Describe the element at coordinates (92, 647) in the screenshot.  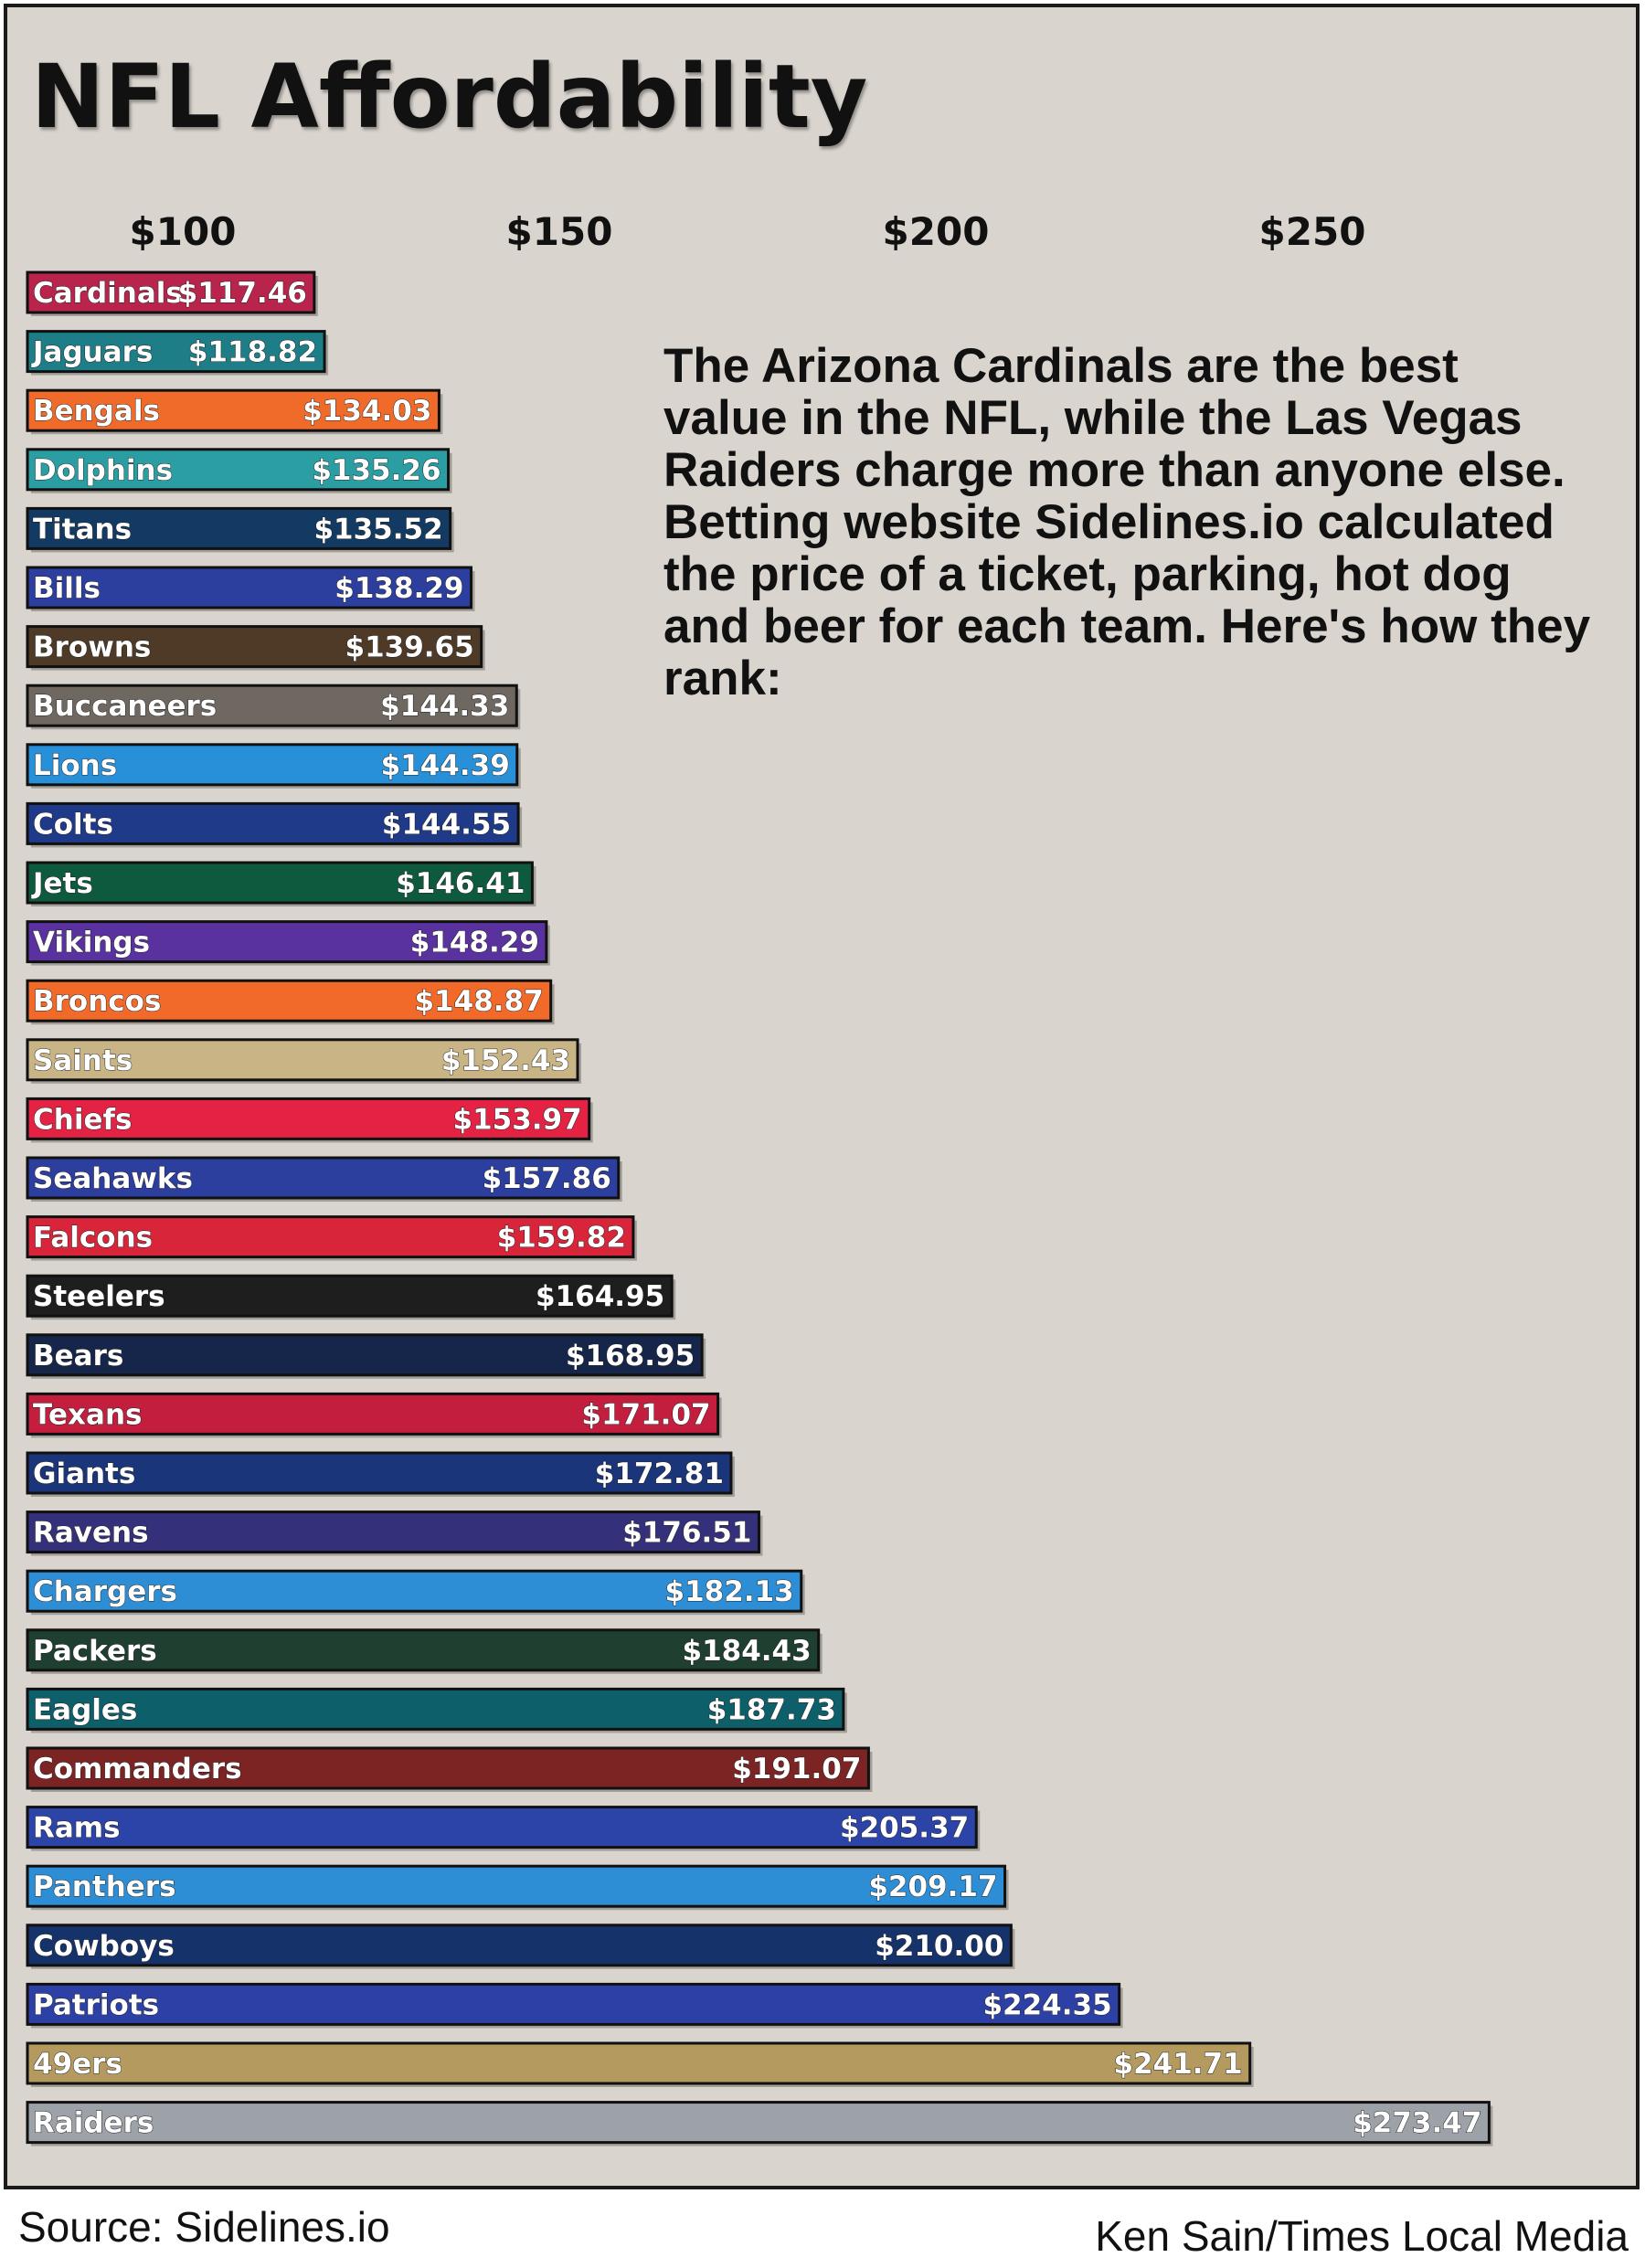
I see `bar-category-label: Browns` at that location.